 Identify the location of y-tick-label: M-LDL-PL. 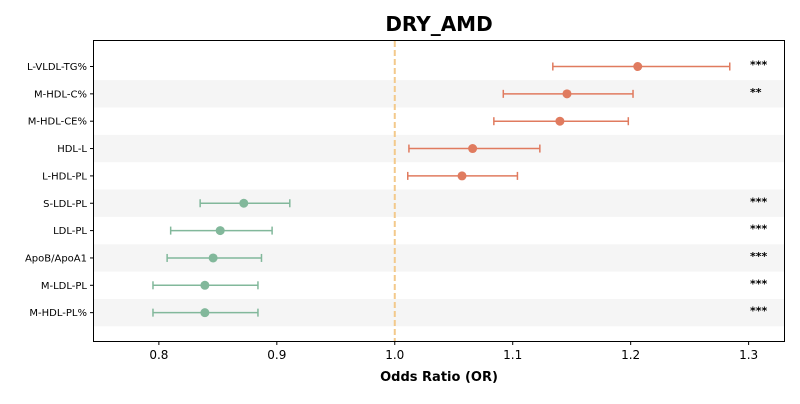
(64, 286).